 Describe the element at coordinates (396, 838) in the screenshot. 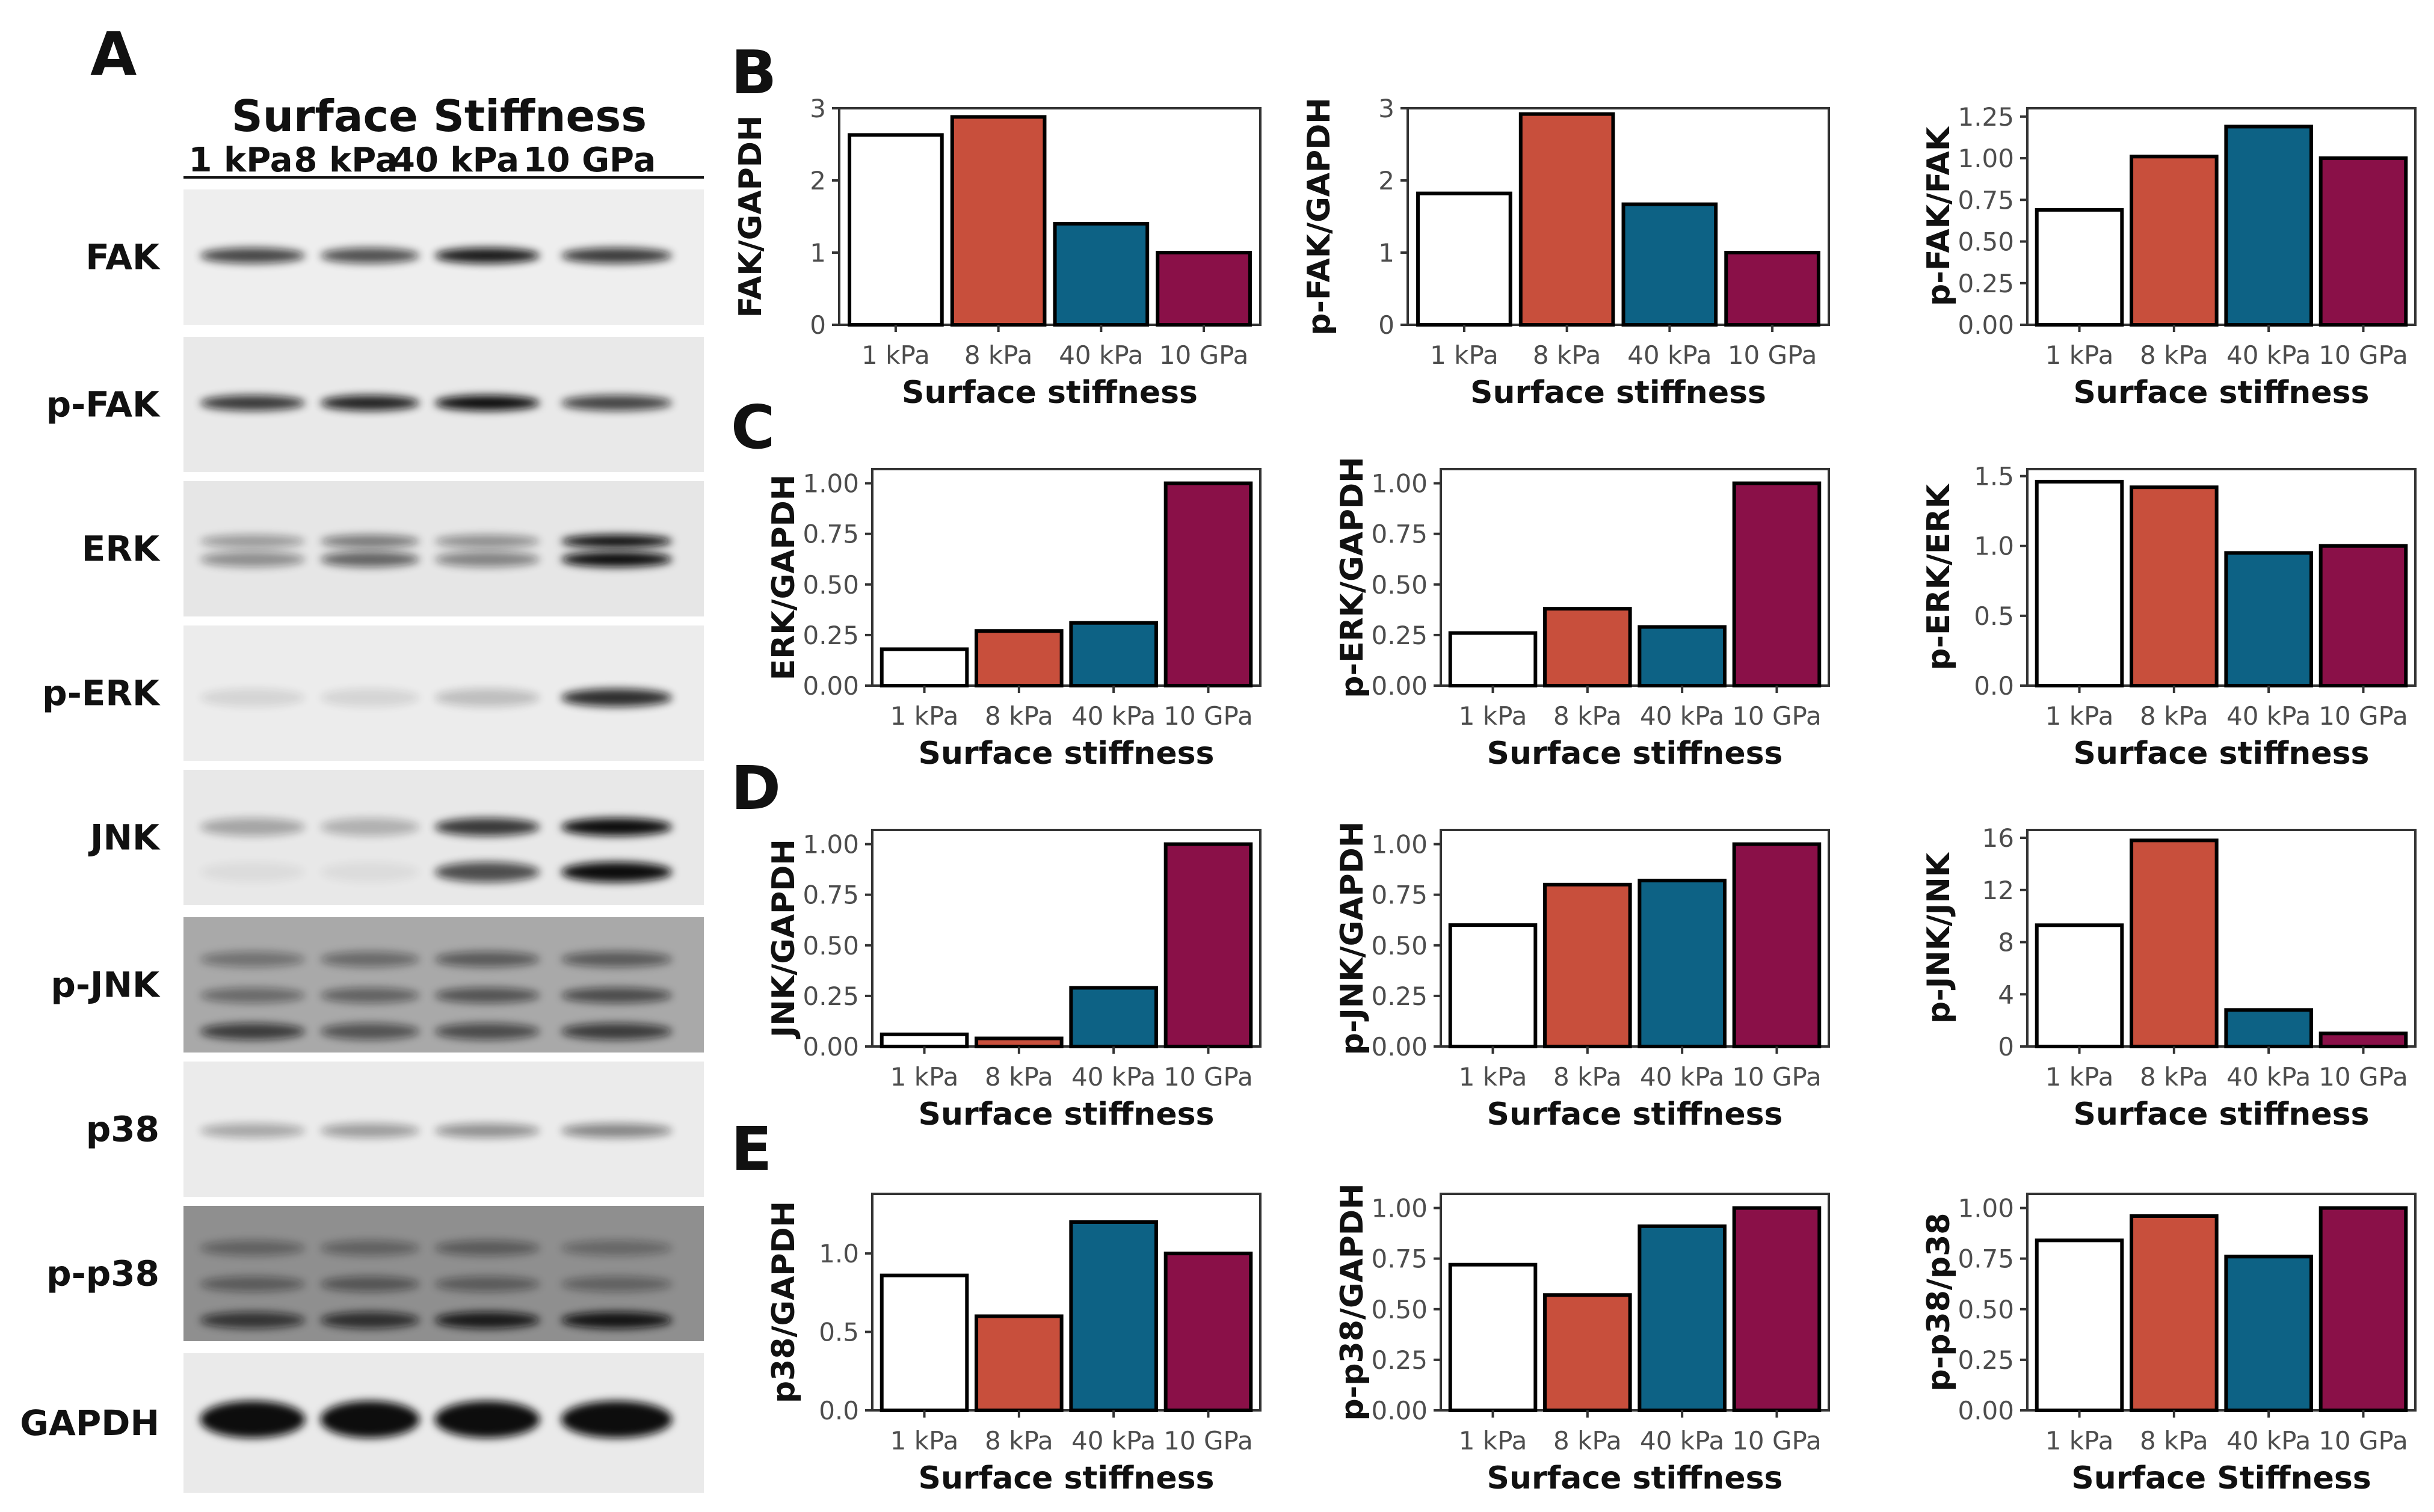

I see `blot-row: JNK` at that location.